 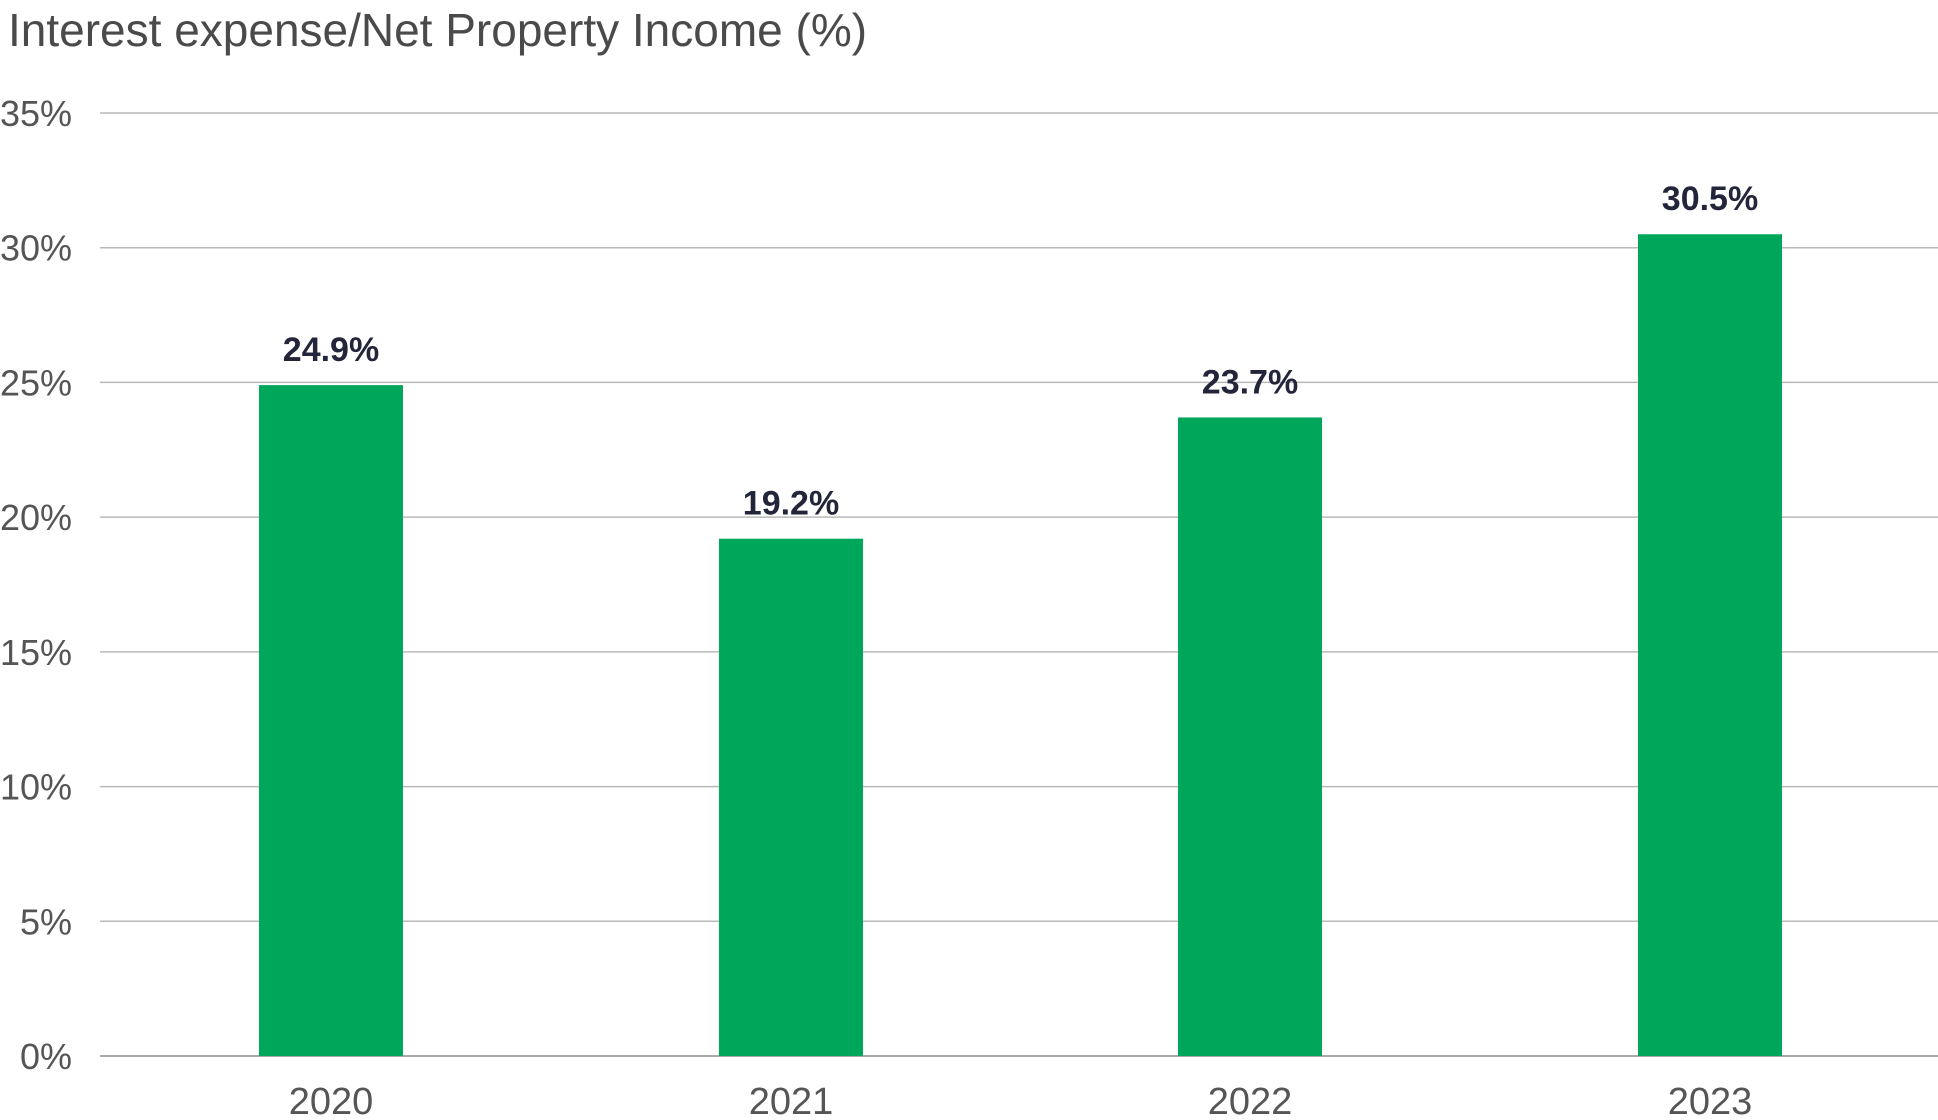 What do you see at coordinates (1250, 382) in the screenshot?
I see `value-label: 23.7%` at bounding box center [1250, 382].